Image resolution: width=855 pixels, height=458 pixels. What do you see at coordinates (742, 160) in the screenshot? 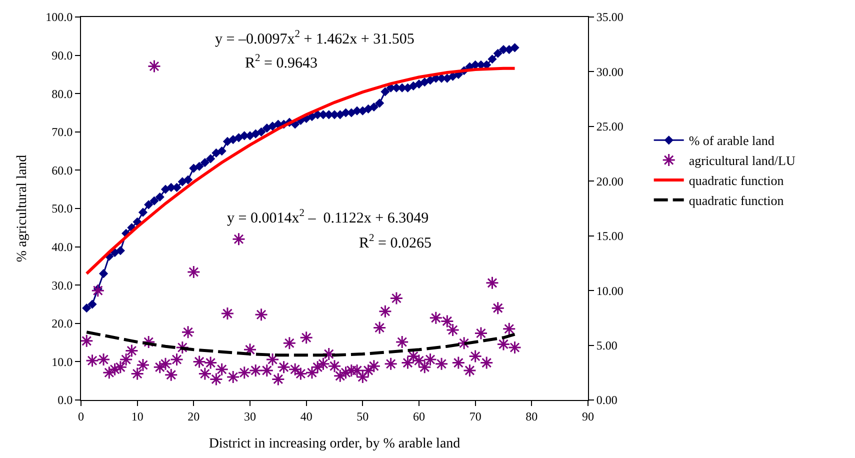
I see `legend-label: agricultural land/LU` at bounding box center [742, 160].